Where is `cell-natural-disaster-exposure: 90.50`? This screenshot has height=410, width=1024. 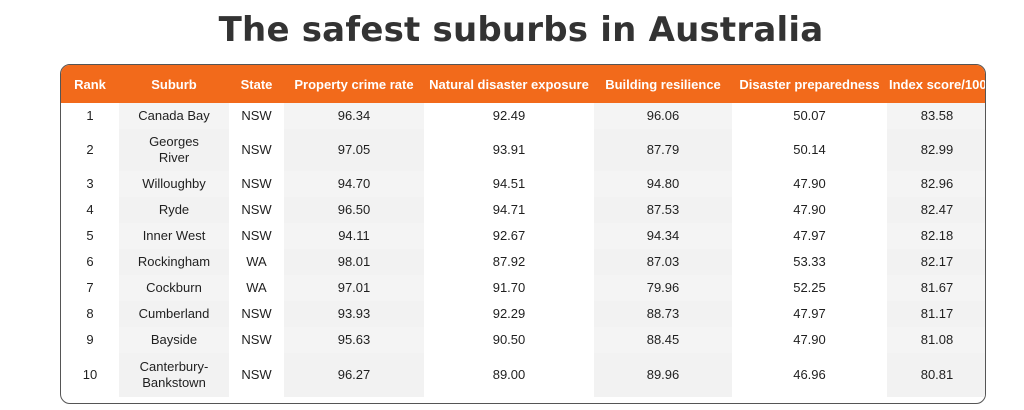 cell-natural-disaster-exposure: 90.50 is located at coordinates (509, 339).